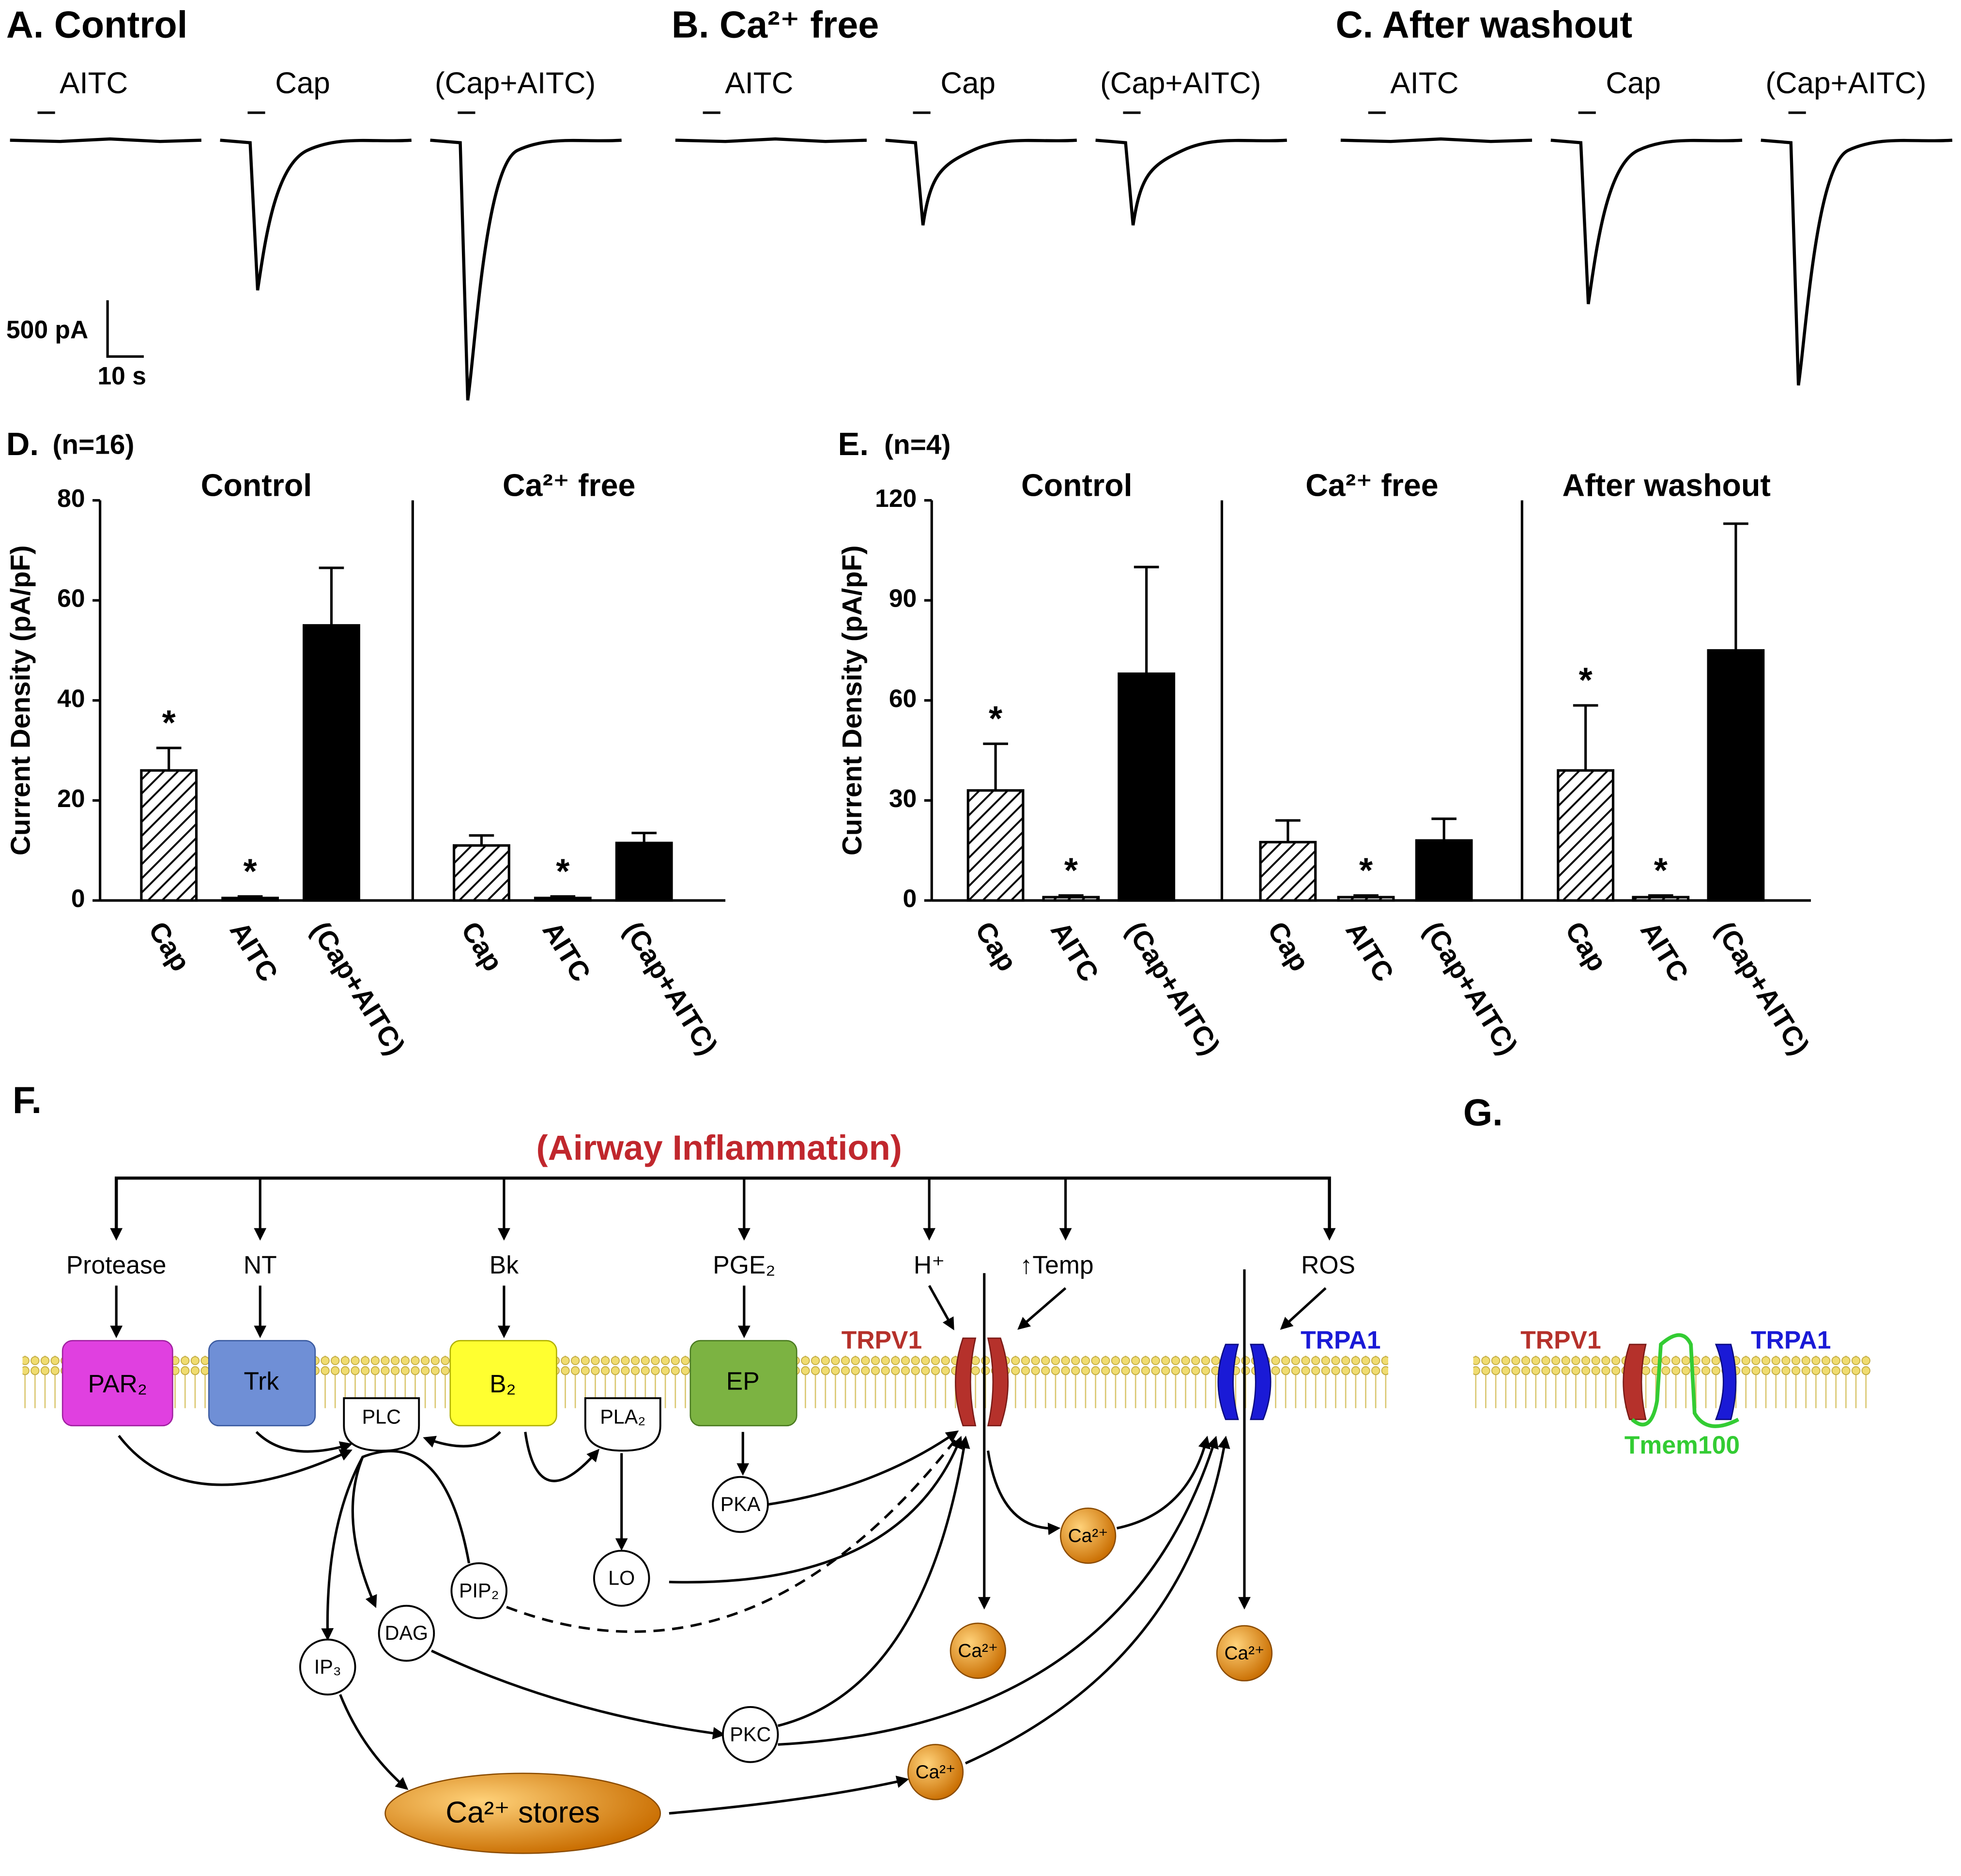  Describe the element at coordinates (22, 444) in the screenshot. I see `panel-label: D.` at that location.